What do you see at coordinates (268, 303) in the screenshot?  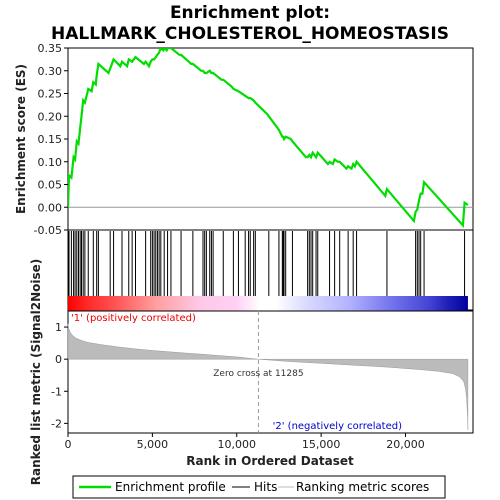 I see `correlation-color-bar` at bounding box center [268, 303].